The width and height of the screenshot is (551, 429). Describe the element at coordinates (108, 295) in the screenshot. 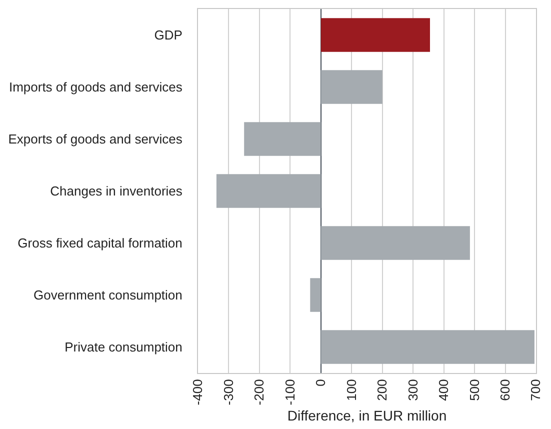

I see `y-tick-label: Government consumption` at that location.